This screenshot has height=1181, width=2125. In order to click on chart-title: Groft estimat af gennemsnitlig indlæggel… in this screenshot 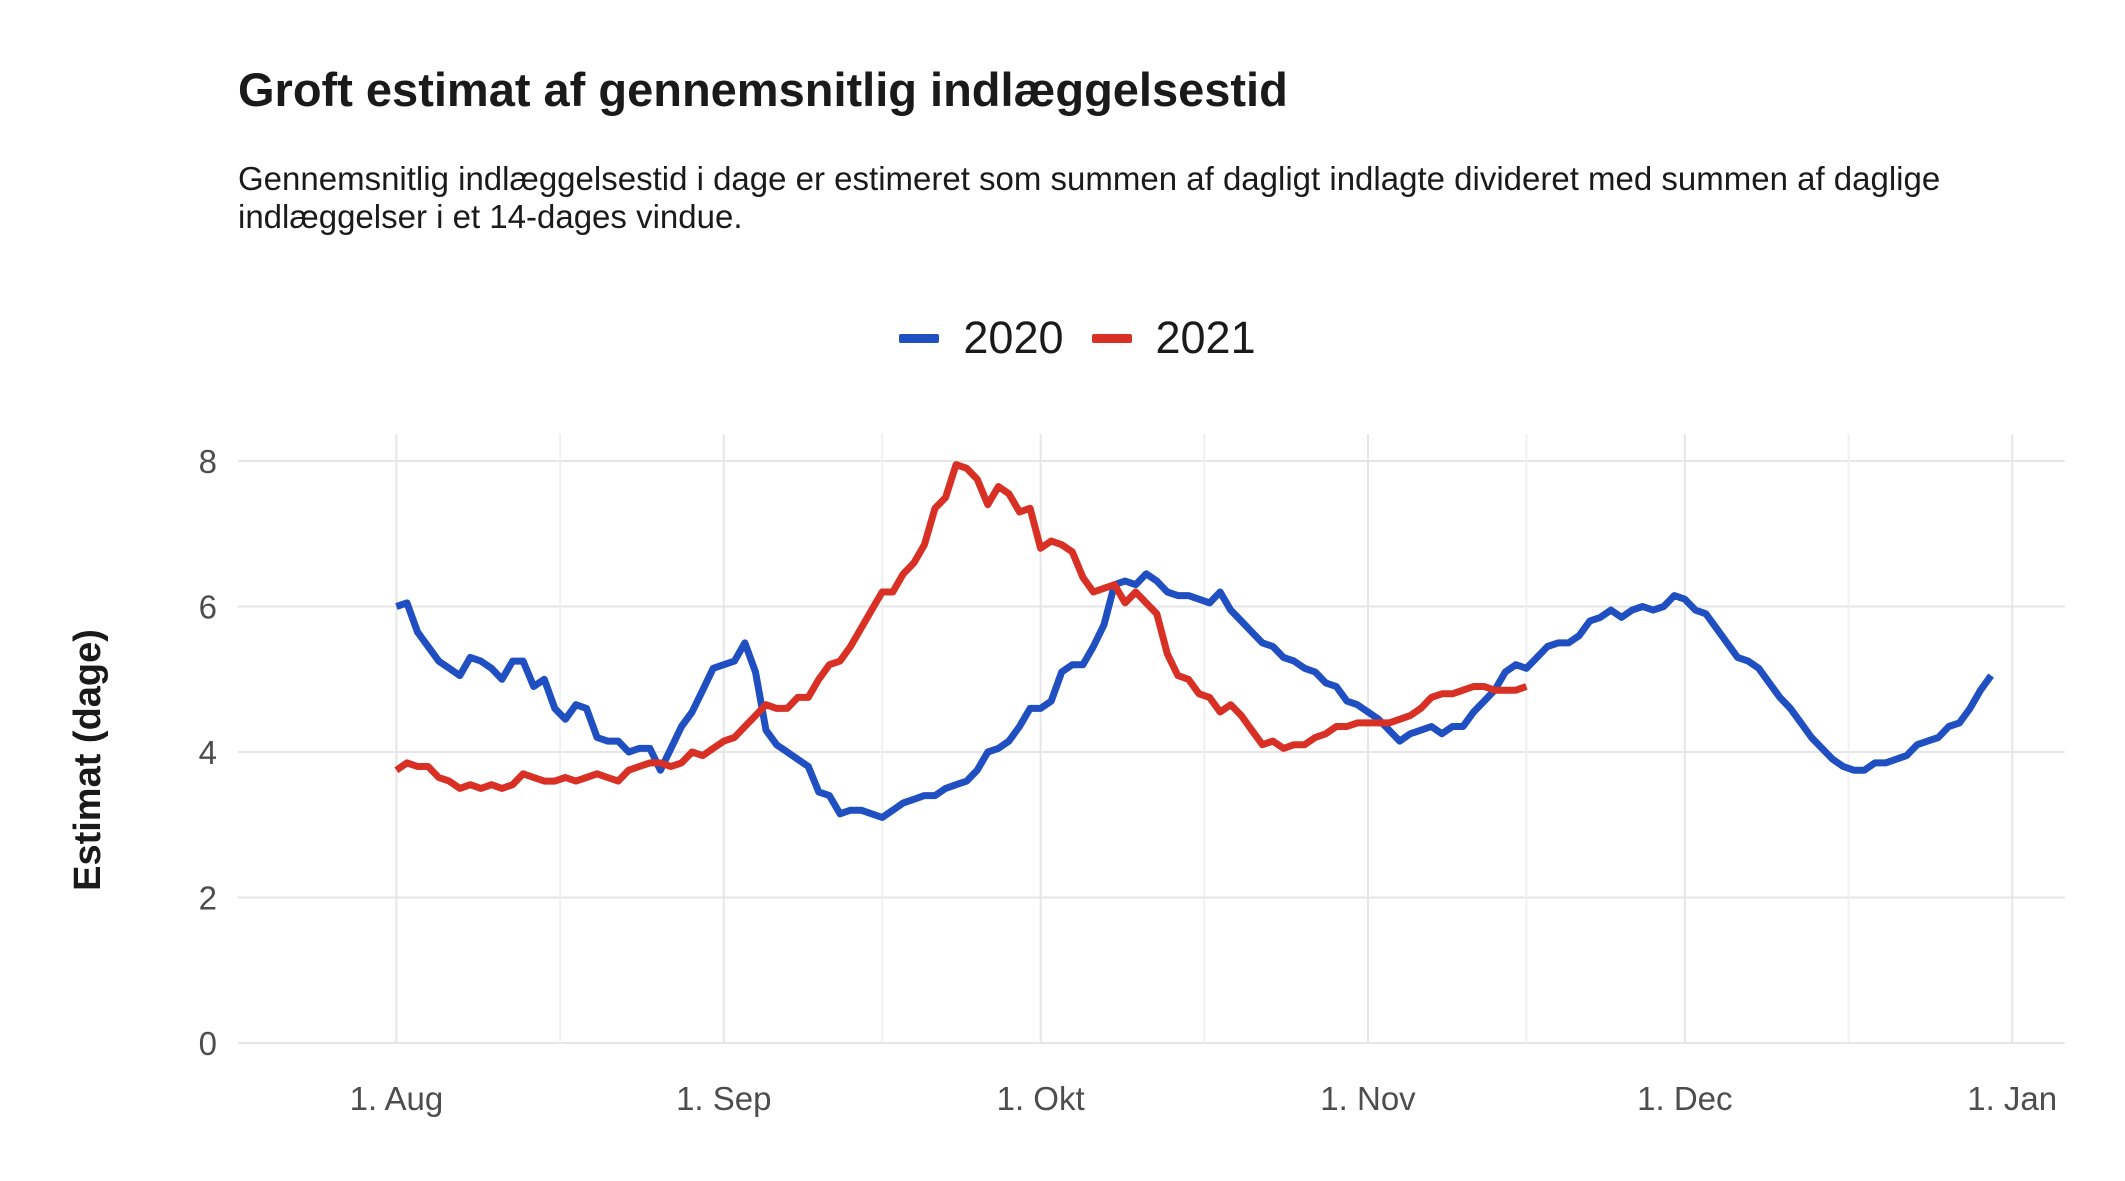, I will do `click(763, 89)`.